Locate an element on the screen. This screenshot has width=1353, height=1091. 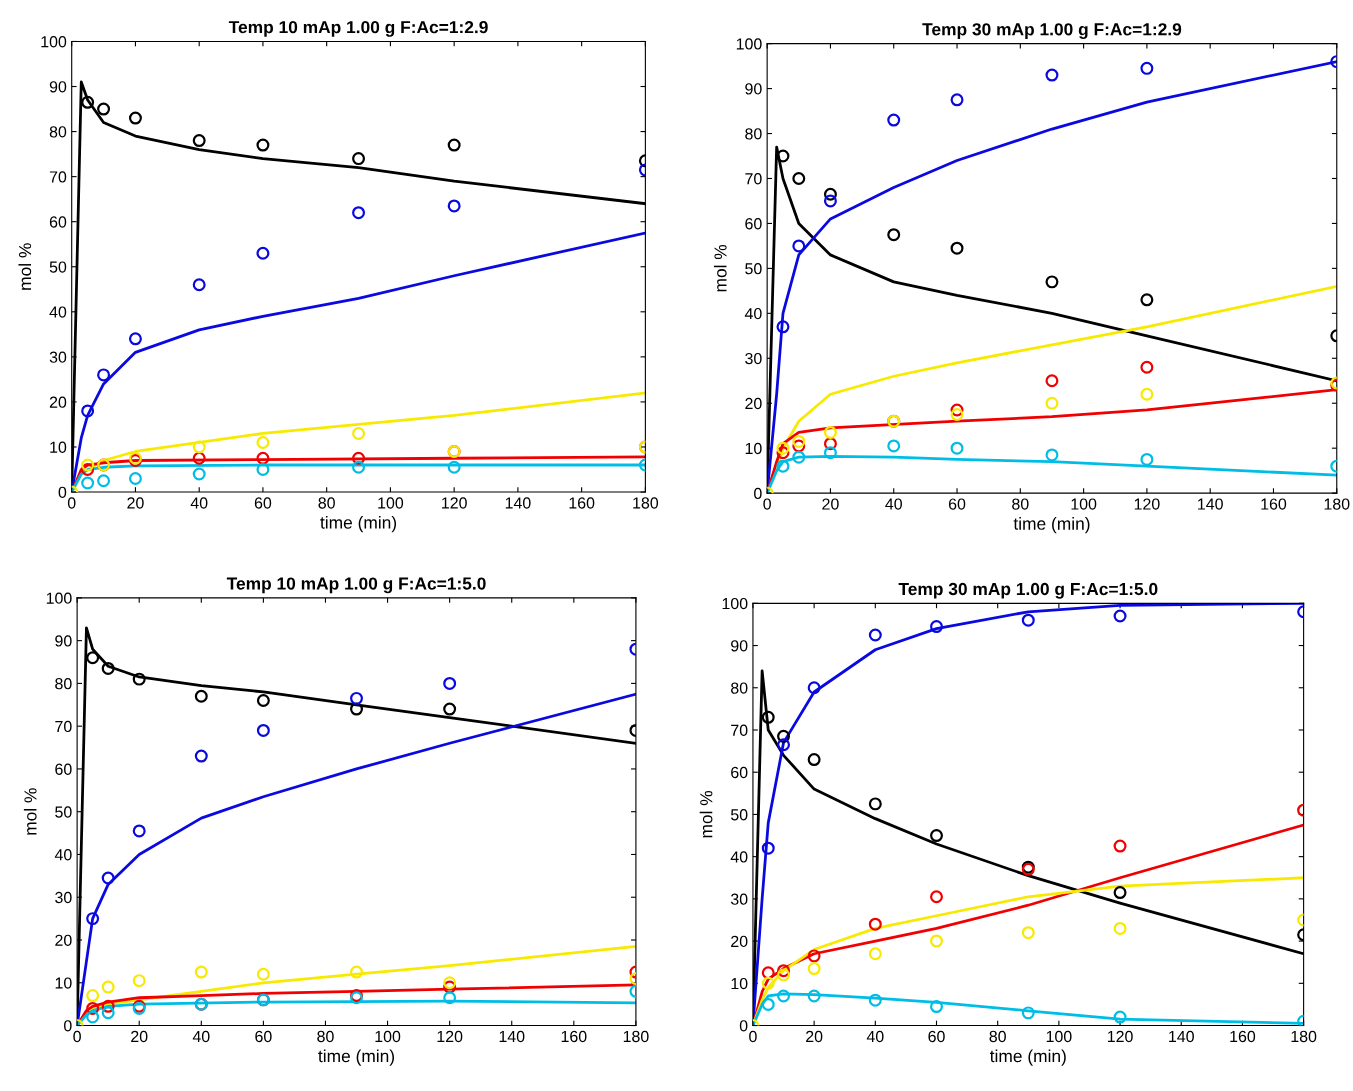
chart-title: Temp 10 mAp 1.00 g F:Ac=1:2.9 is located at coordinates (358, 29).